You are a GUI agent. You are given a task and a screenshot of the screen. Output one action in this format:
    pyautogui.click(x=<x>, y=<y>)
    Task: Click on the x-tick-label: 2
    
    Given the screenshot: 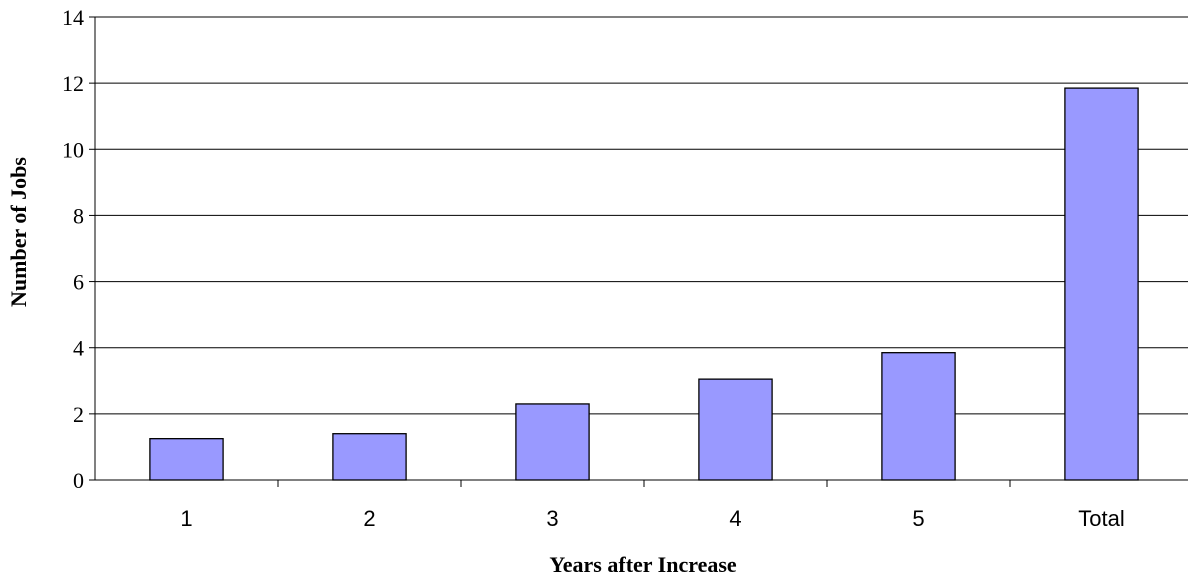 What is the action you would take?
    pyautogui.click(x=369, y=518)
    